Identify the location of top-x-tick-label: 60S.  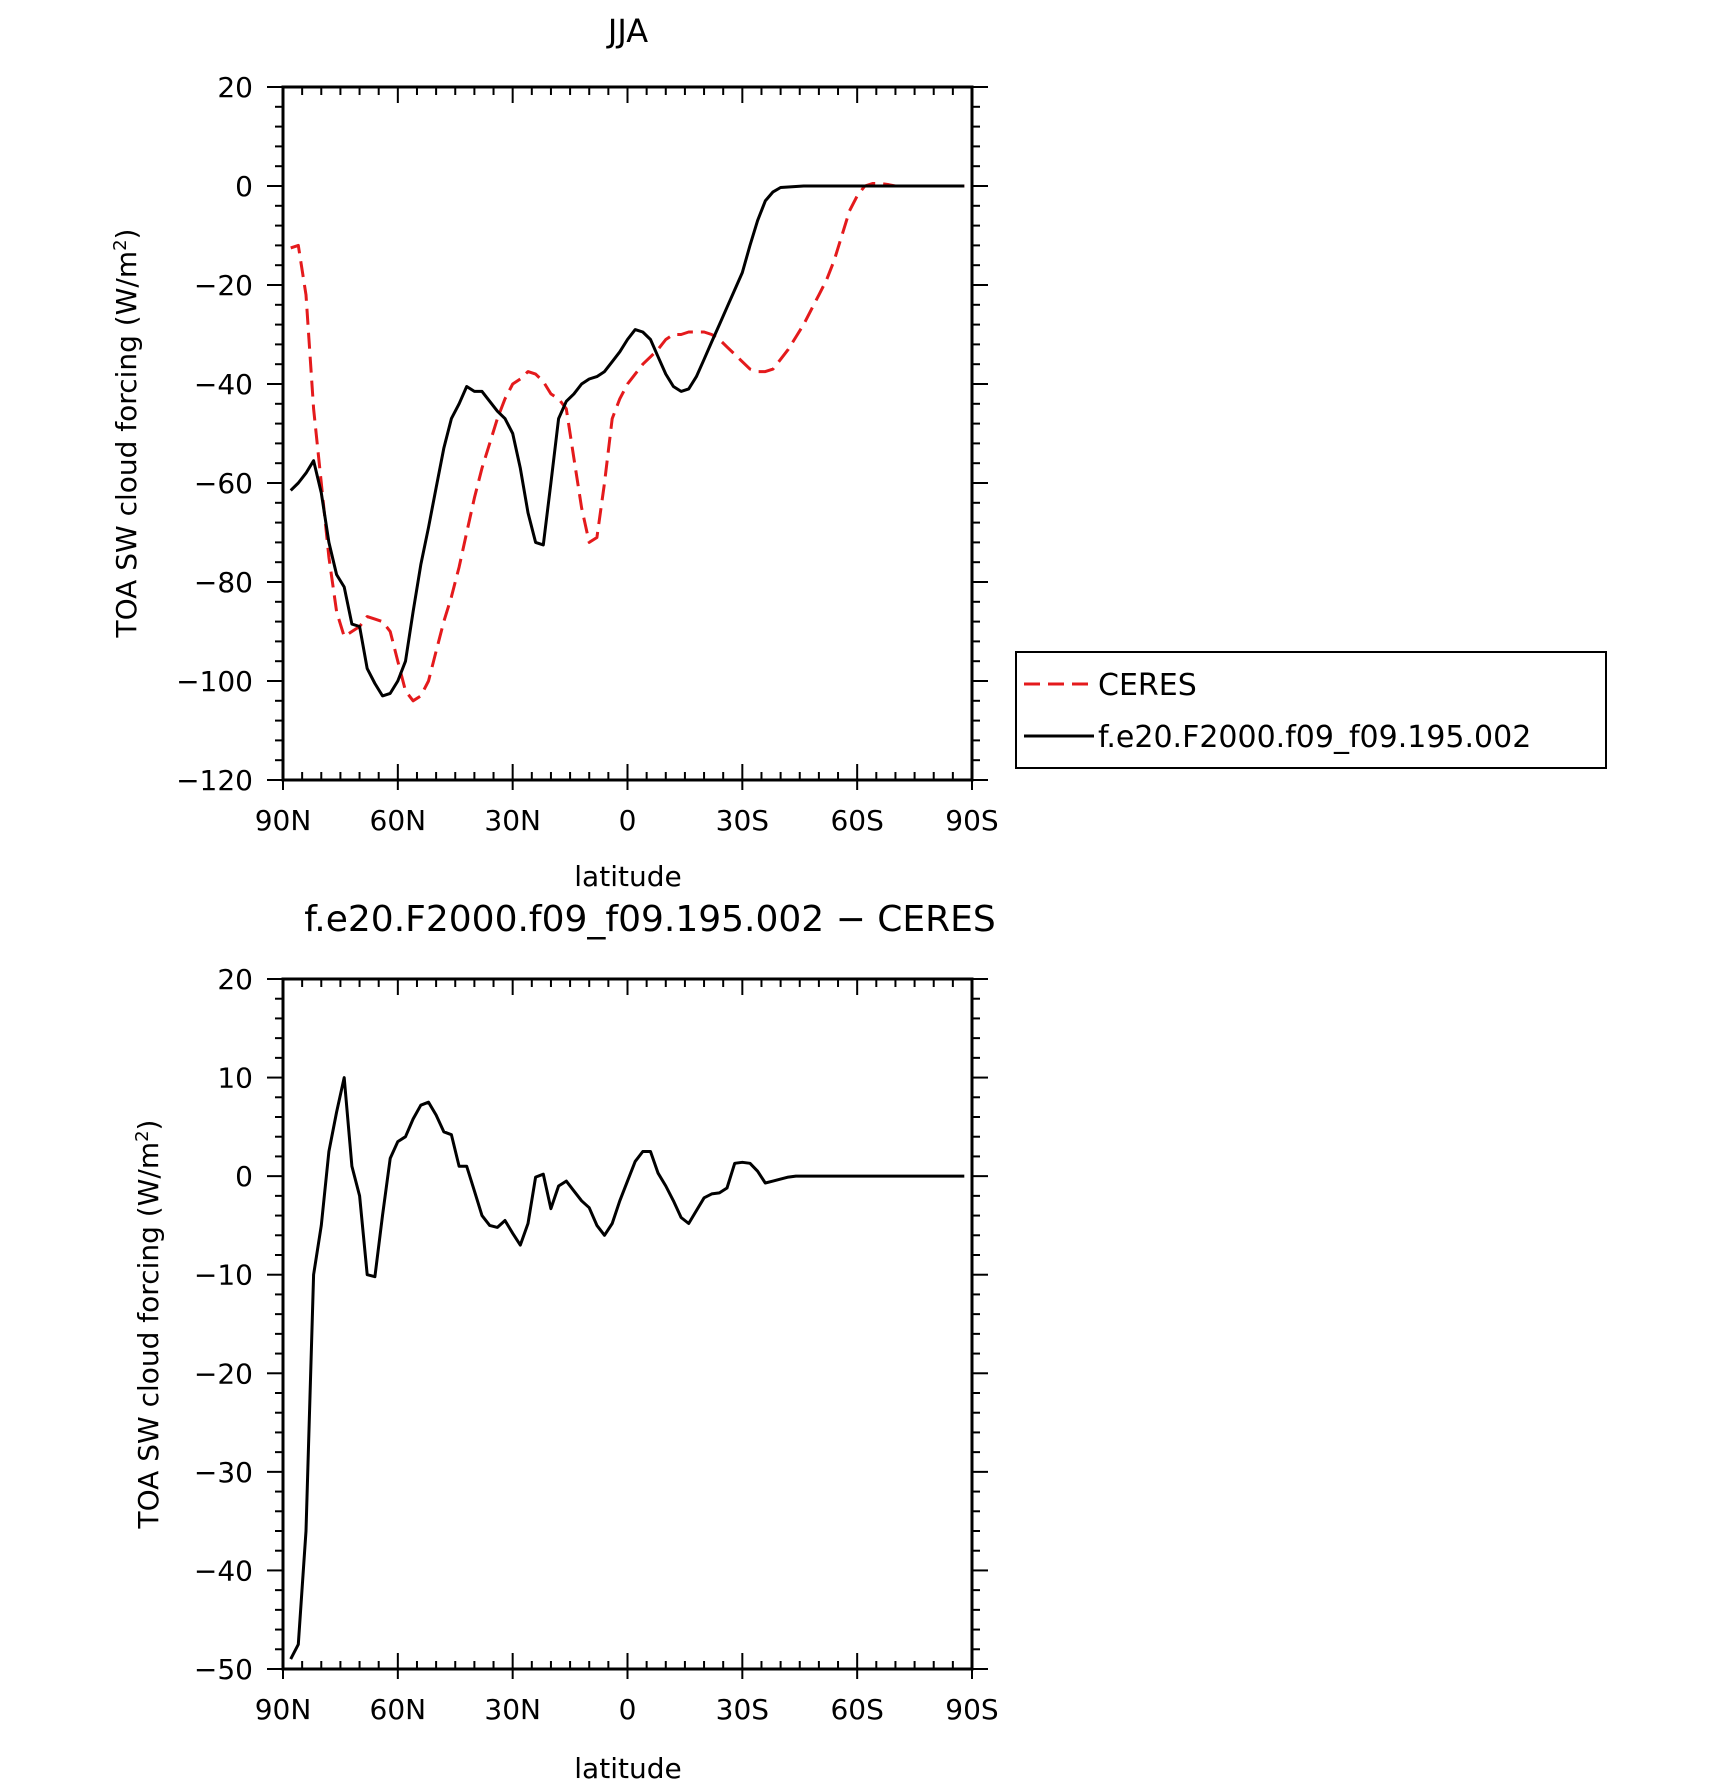
(856, 820).